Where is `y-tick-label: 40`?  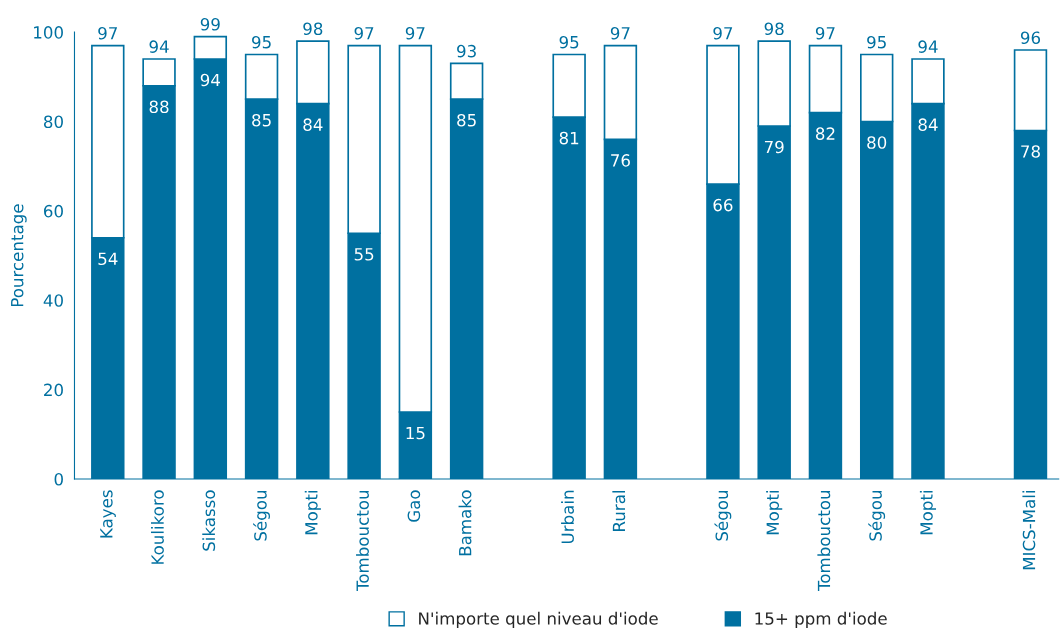
y-tick-label: 40 is located at coordinates (53, 300).